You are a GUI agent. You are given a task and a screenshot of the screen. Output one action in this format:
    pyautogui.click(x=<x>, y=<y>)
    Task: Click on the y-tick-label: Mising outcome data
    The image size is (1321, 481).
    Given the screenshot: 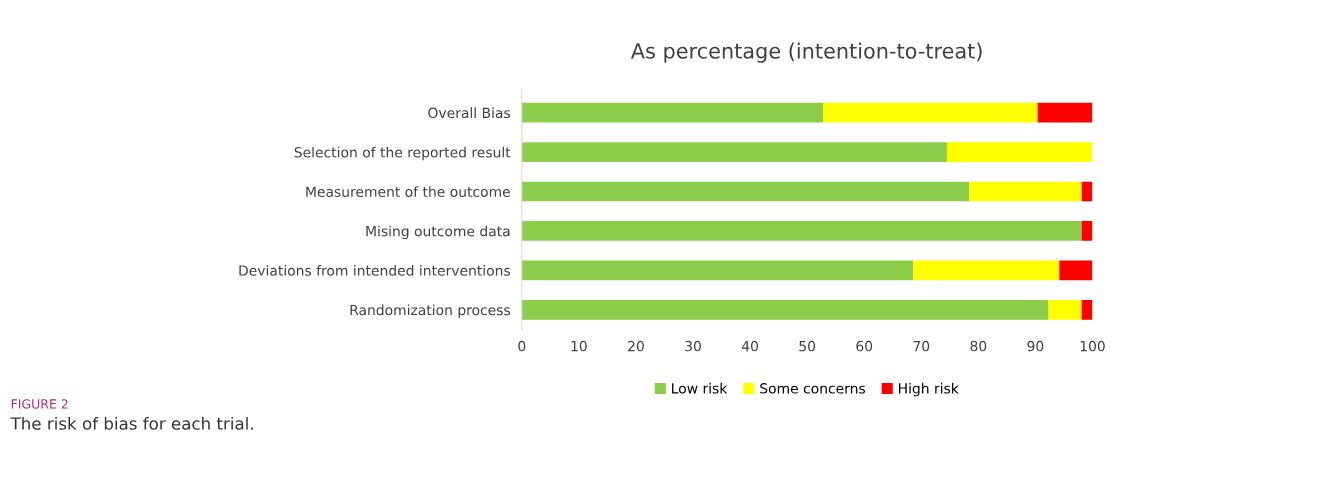 What is the action you would take?
    pyautogui.click(x=438, y=232)
    